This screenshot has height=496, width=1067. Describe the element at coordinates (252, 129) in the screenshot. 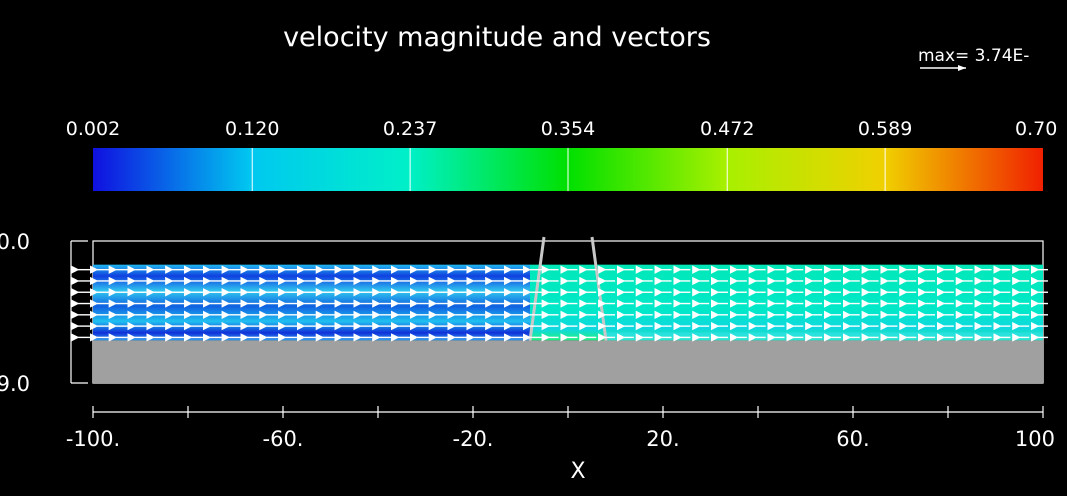

I see `colorbar-tick-label: 0.120` at that location.